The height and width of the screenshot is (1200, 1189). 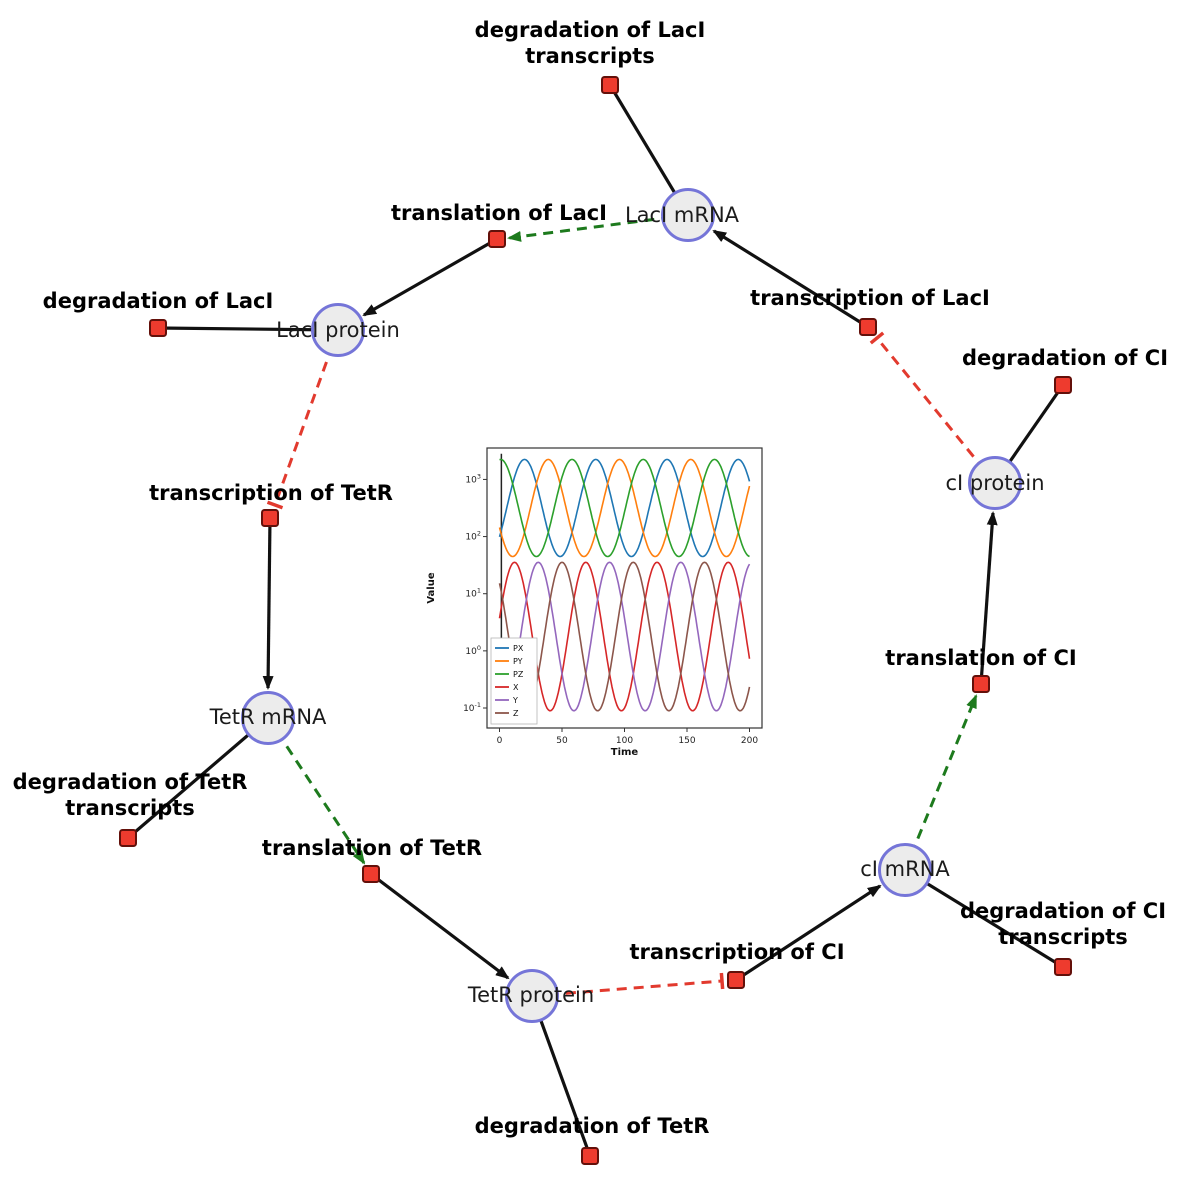 I want to click on chart-legend, so click(x=514, y=681).